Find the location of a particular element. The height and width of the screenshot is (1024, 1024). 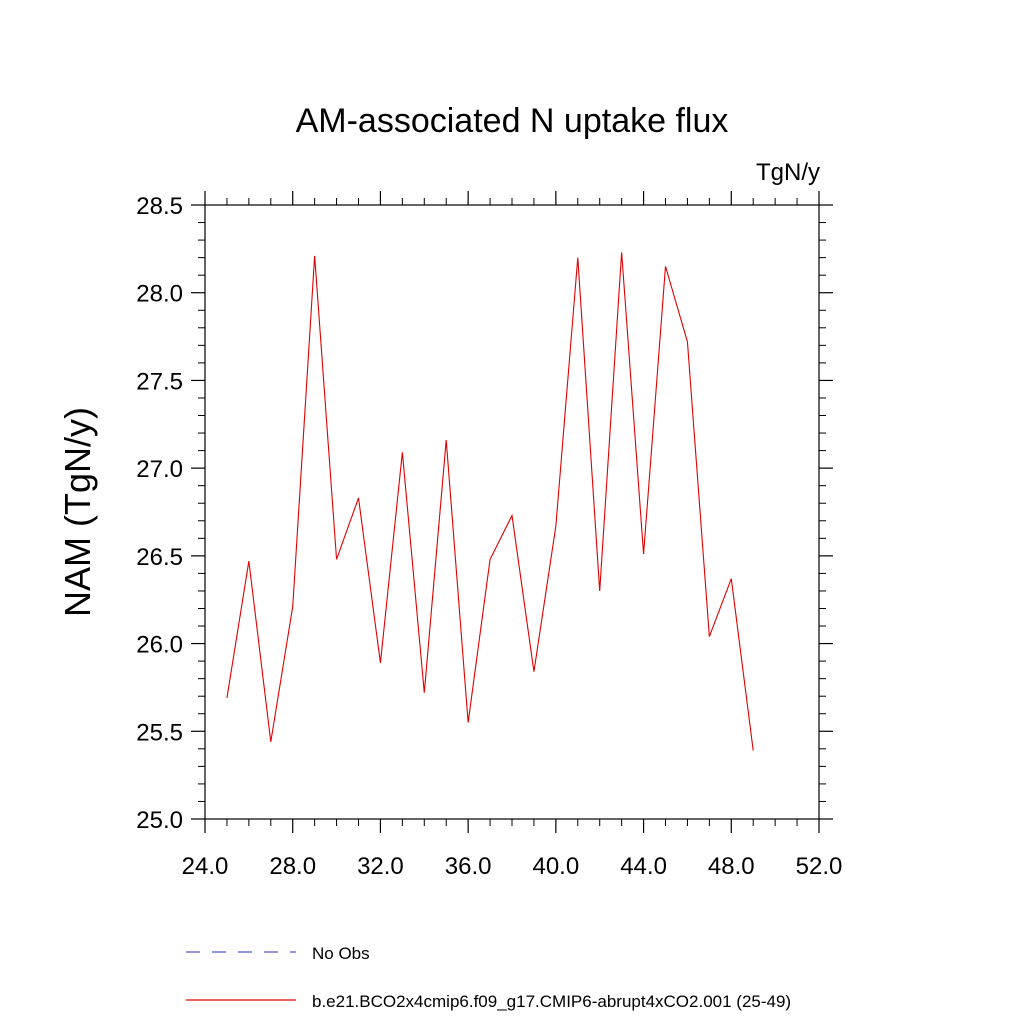

x-tick-label: 44.0 is located at coordinates (643, 866).